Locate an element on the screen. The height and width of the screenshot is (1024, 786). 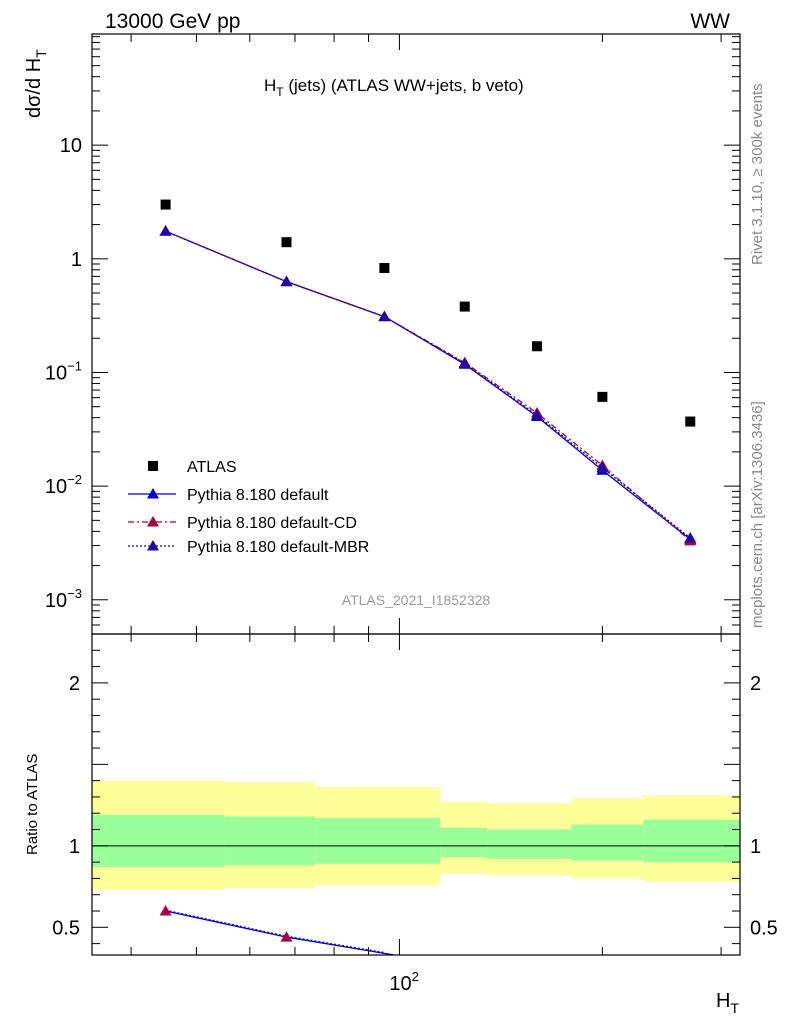
ratio-tick-label-1: 1 is located at coordinates (74, 847).